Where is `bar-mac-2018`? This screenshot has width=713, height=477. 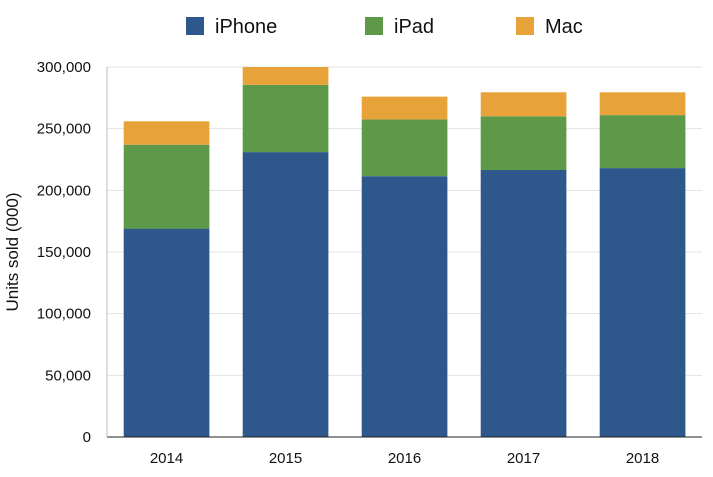
bar-mac-2018 is located at coordinates (642, 104).